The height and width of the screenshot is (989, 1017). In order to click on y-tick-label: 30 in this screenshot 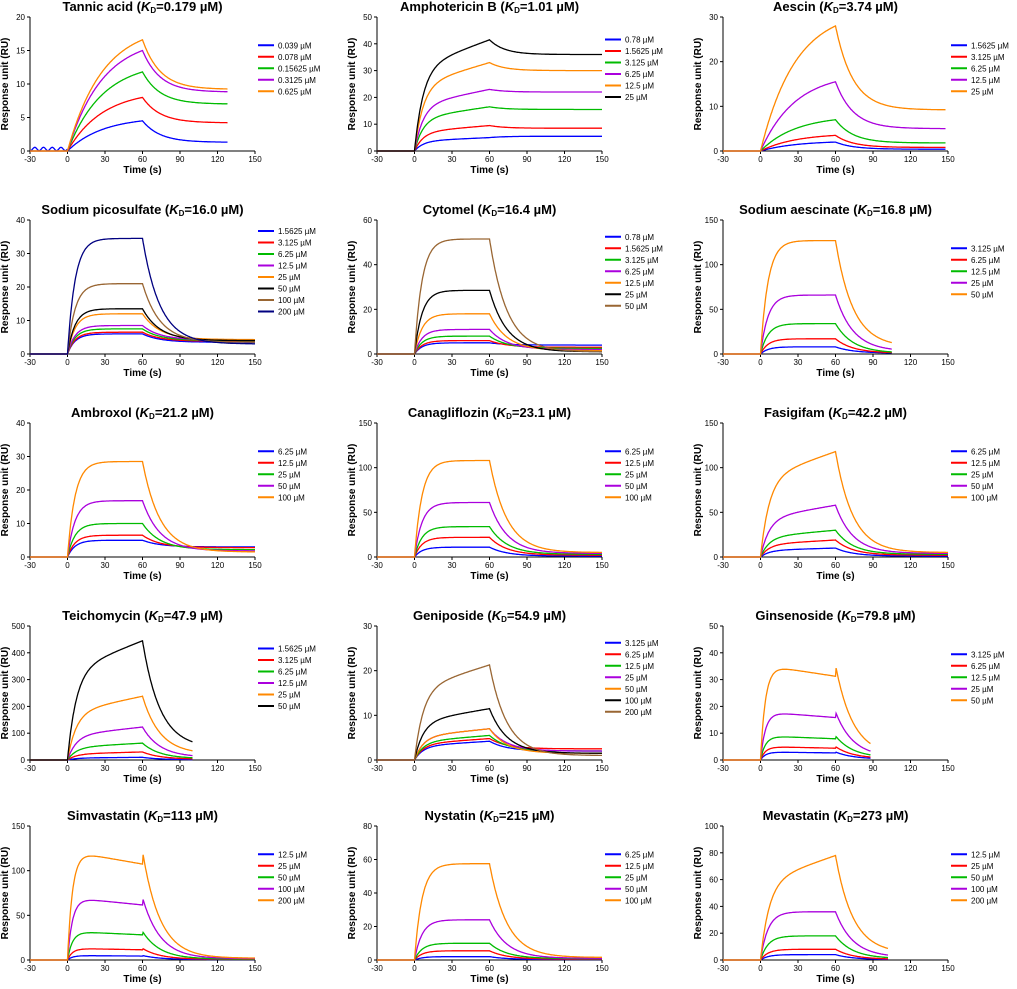, I will do `click(20, 254)`.